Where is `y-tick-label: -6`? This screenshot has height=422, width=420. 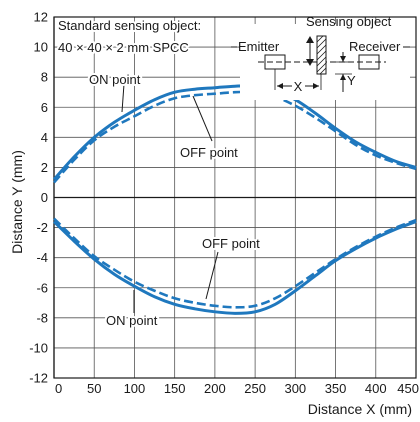
y-tick-label: -6 is located at coordinates (42, 287).